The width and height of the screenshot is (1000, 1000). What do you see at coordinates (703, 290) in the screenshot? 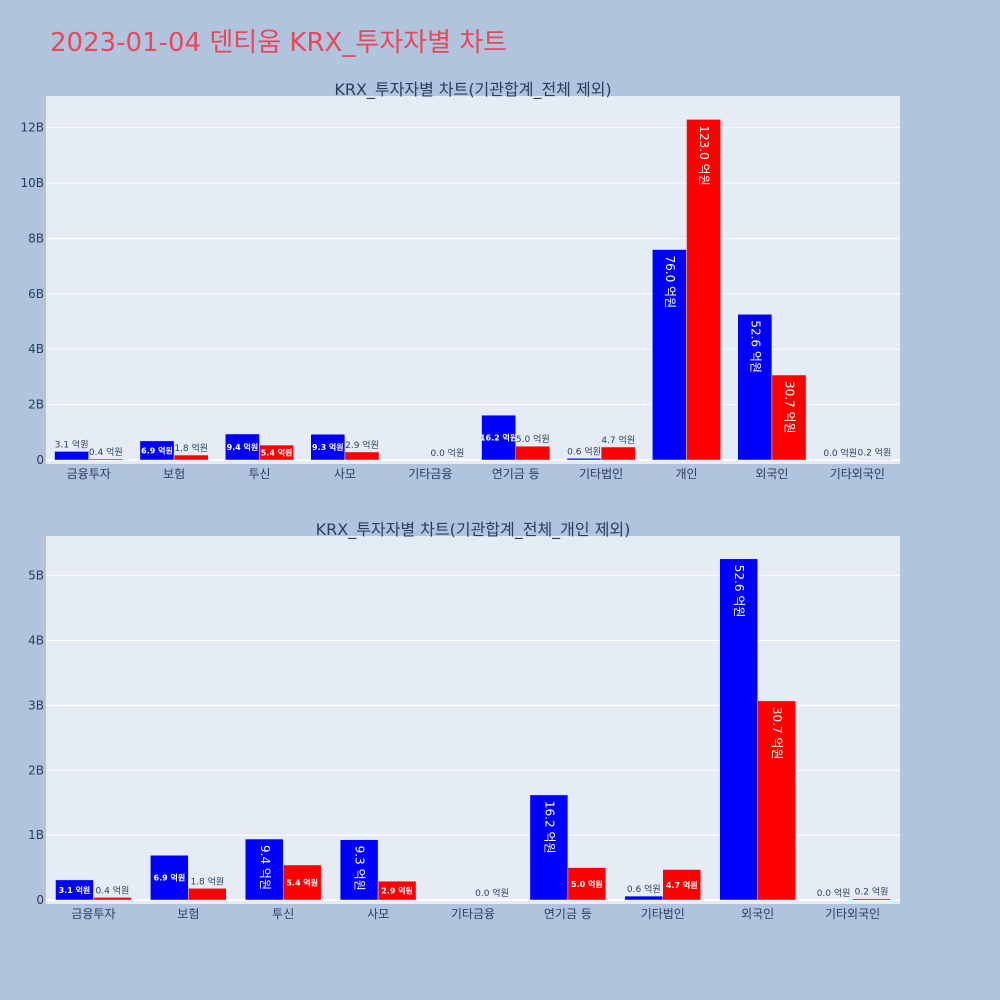
I see `bar-sell-개인` at bounding box center [703, 290].